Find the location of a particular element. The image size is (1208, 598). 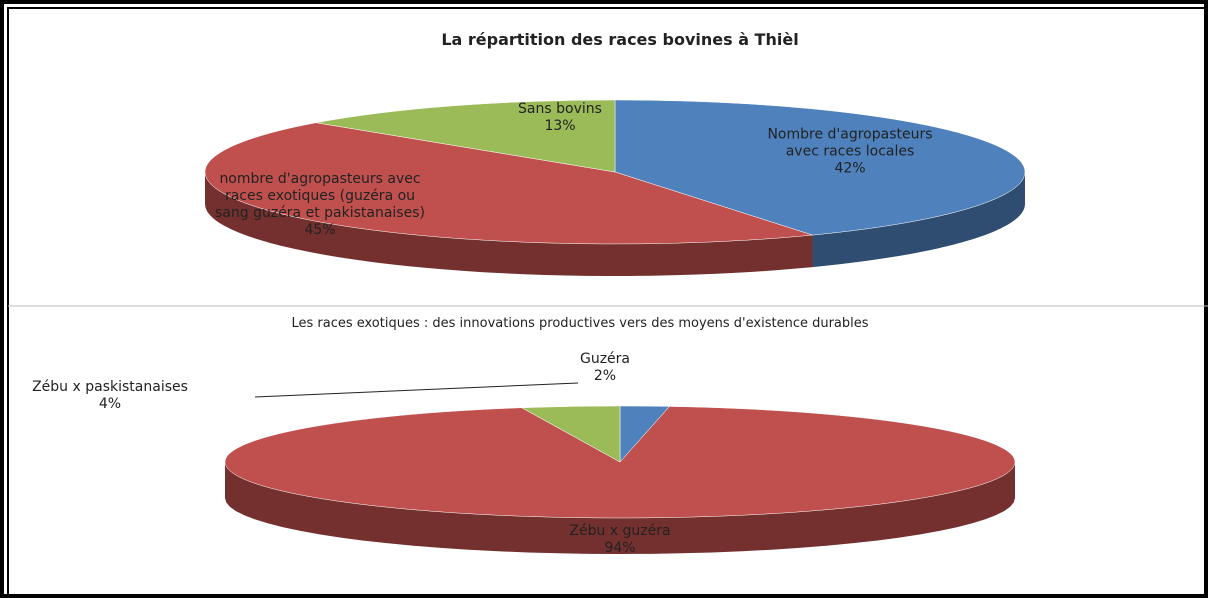

value-label: 4% is located at coordinates (110, 404).